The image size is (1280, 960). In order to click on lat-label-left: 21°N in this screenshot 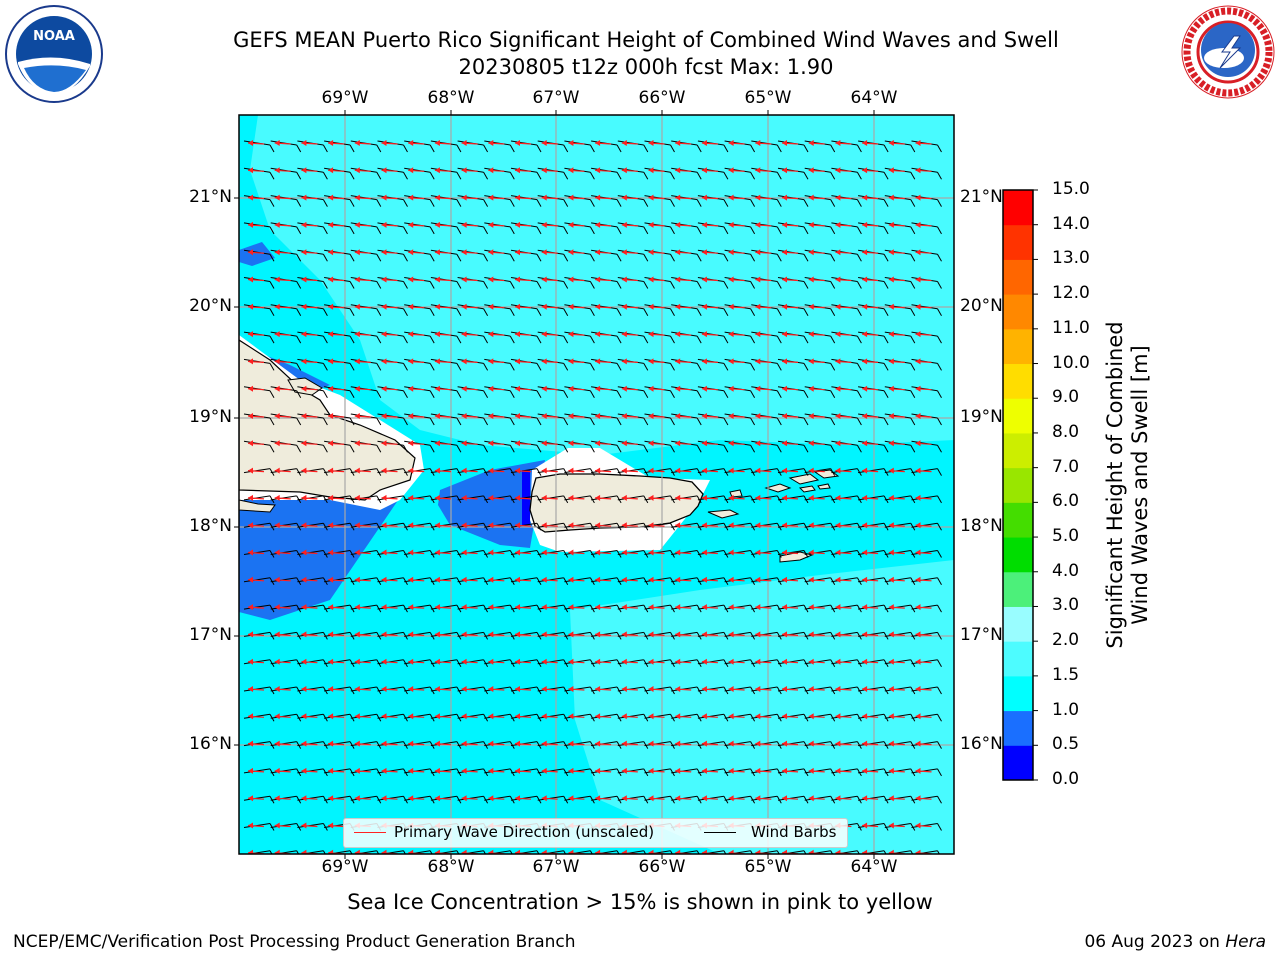, I will do `click(210, 197)`.